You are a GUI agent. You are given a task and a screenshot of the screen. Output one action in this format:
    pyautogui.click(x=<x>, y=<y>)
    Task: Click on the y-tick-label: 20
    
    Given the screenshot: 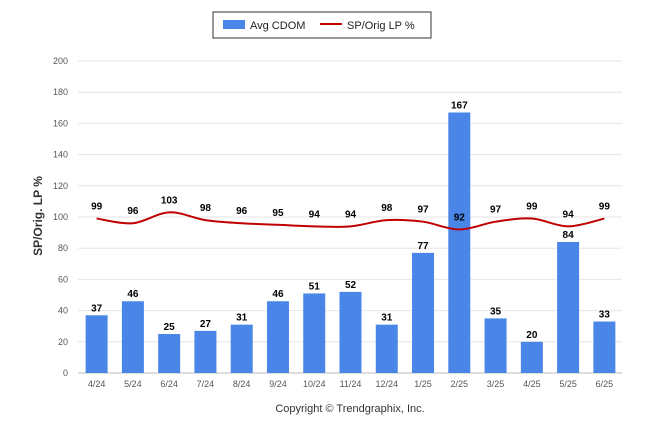 What is the action you would take?
    pyautogui.click(x=63, y=342)
    